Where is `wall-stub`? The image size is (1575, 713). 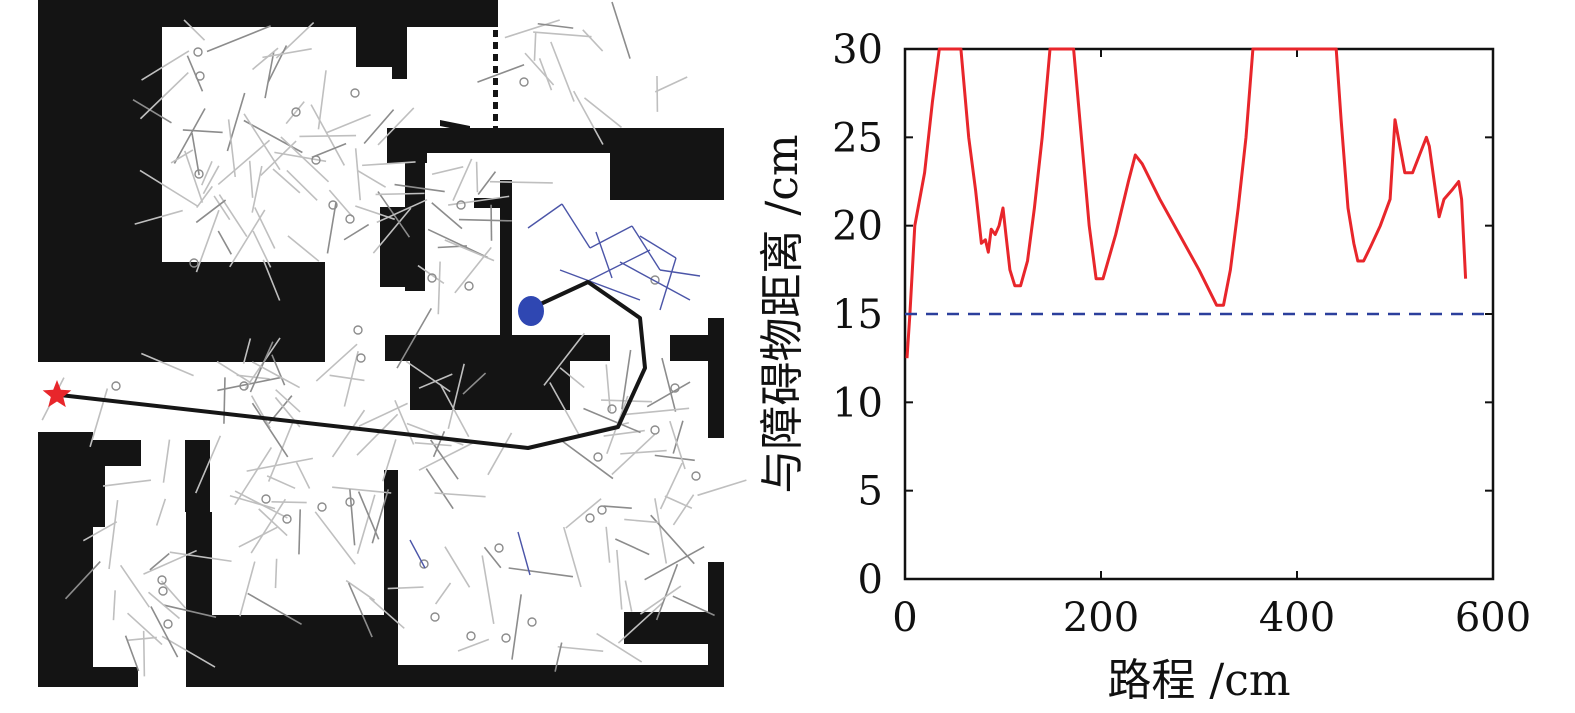
wall-stub is located at coordinates (455, 126).